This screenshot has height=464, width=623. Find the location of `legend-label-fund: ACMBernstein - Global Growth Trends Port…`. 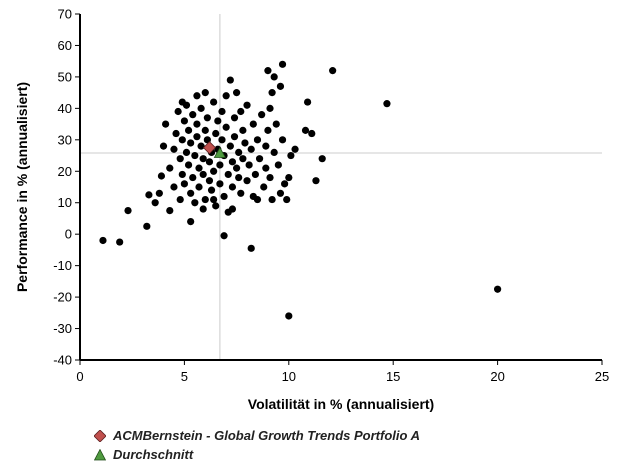

legend-label-fund: ACMBernstein - Global Growth Trends Port… is located at coordinates (266, 435).